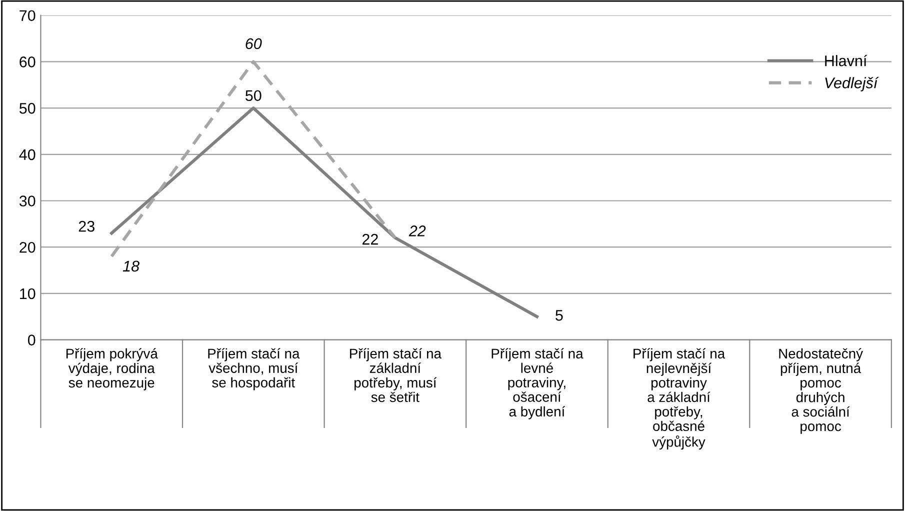 The height and width of the screenshot is (511, 905). I want to click on data-label: 60, so click(254, 44).